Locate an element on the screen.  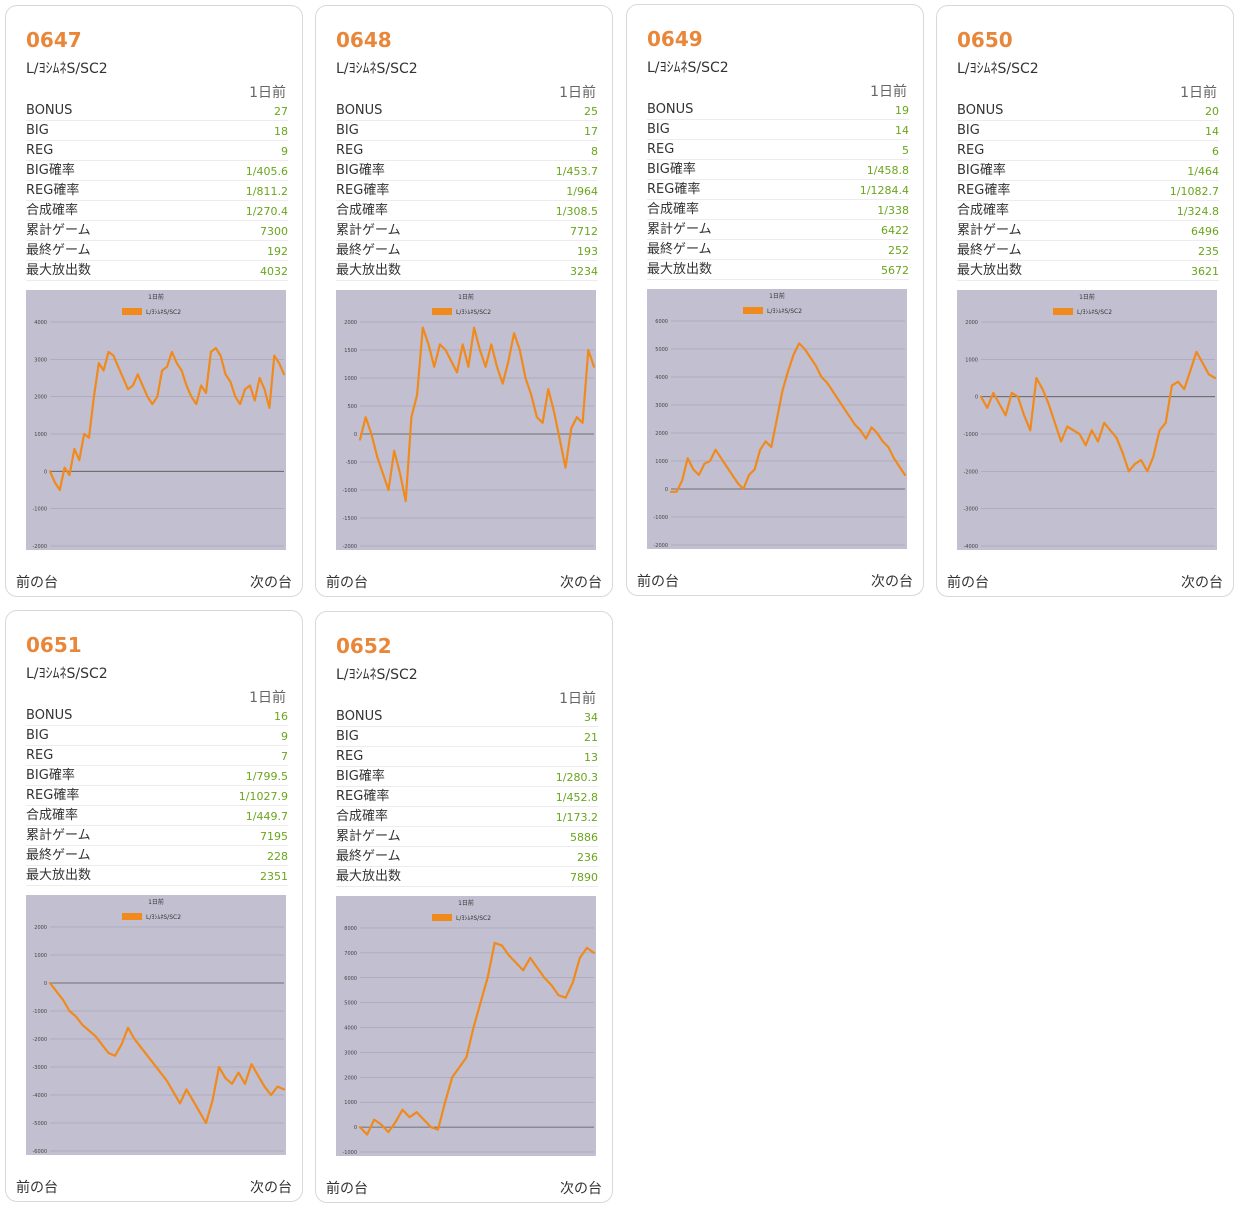
stats-row: 最終ゲーム 193 is located at coordinates (467, 251).